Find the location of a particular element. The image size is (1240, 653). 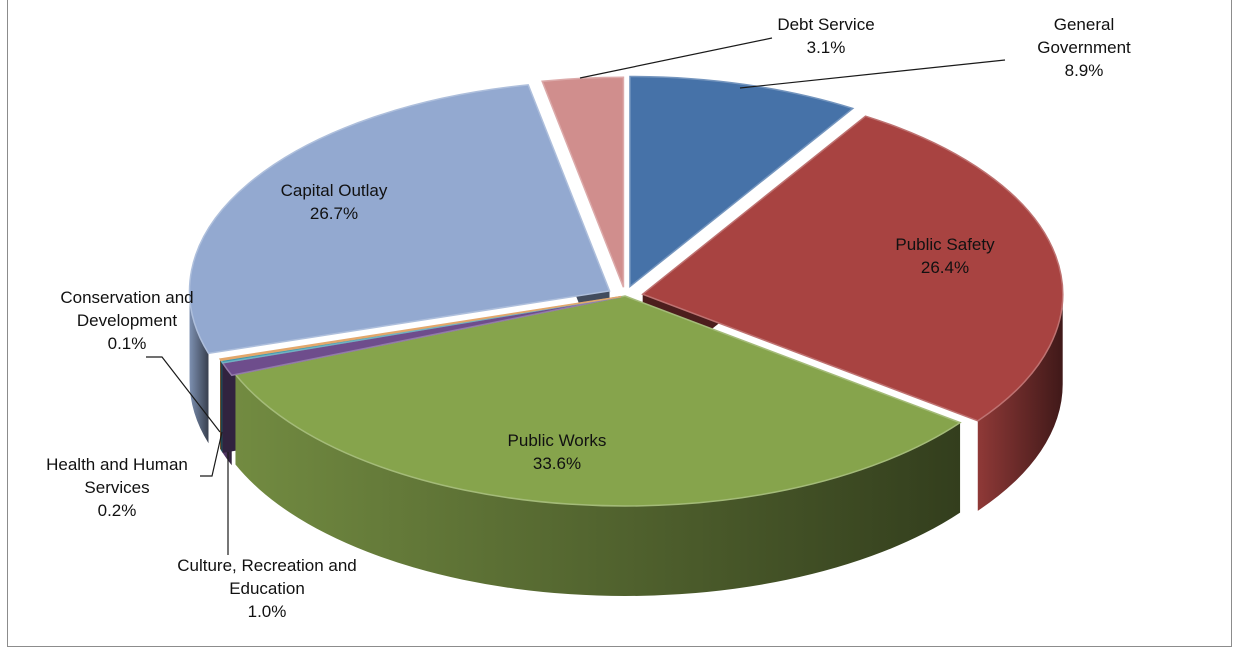

slice-value-public-safety: 26.4% is located at coordinates (945, 267).